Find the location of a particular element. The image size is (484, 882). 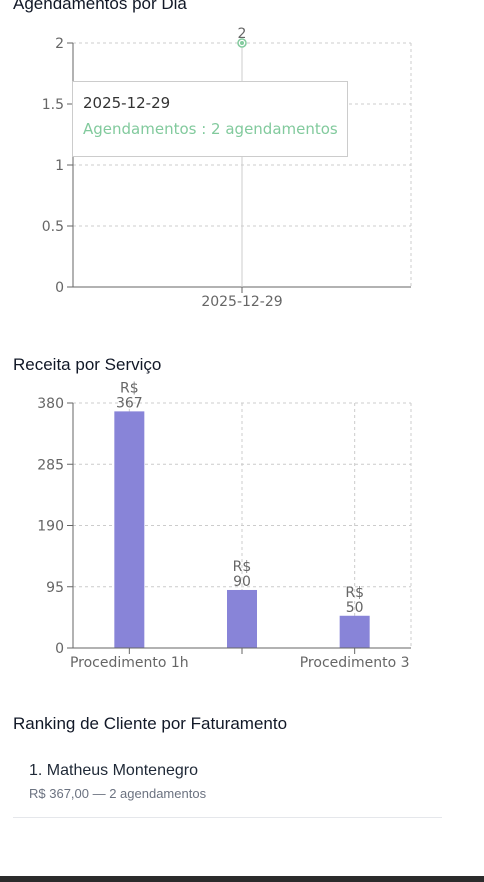

x-tick-label: Procedimento 1h is located at coordinates (129, 663).